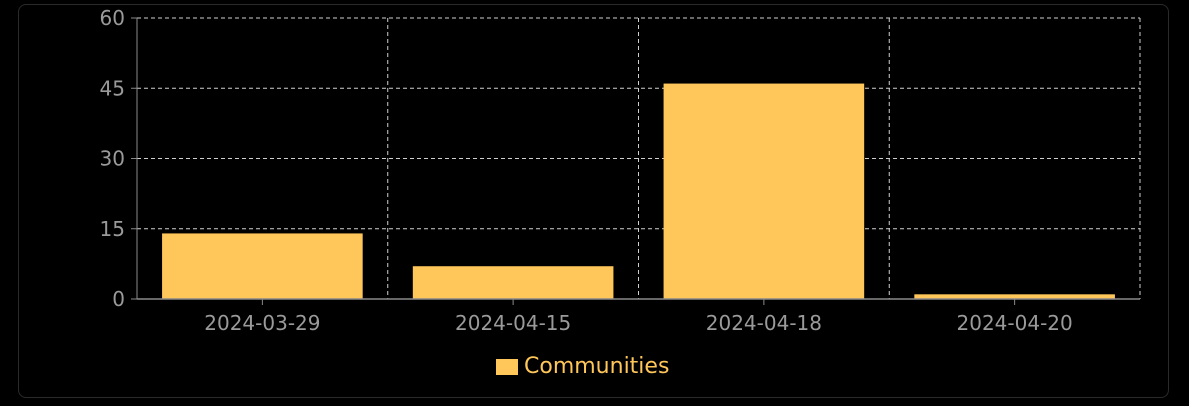  I want to click on legend-swatch, so click(507, 366).